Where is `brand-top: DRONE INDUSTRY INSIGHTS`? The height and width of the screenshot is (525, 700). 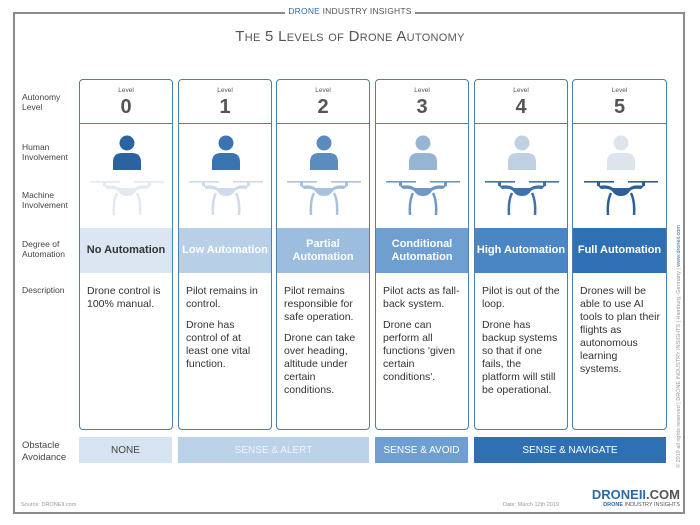
brand-top: DRONE INDUSTRY INSIGHTS is located at coordinates (350, 11).